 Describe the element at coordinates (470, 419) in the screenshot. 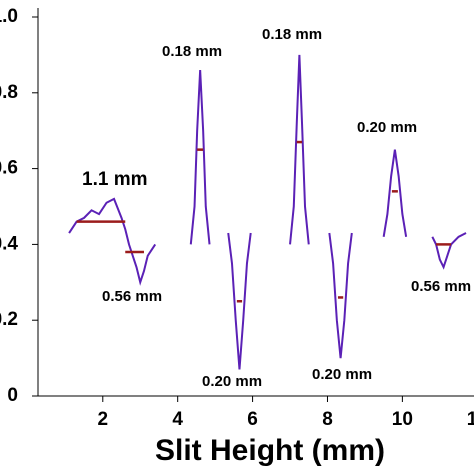

I see `x-tick-label: 12` at that location.